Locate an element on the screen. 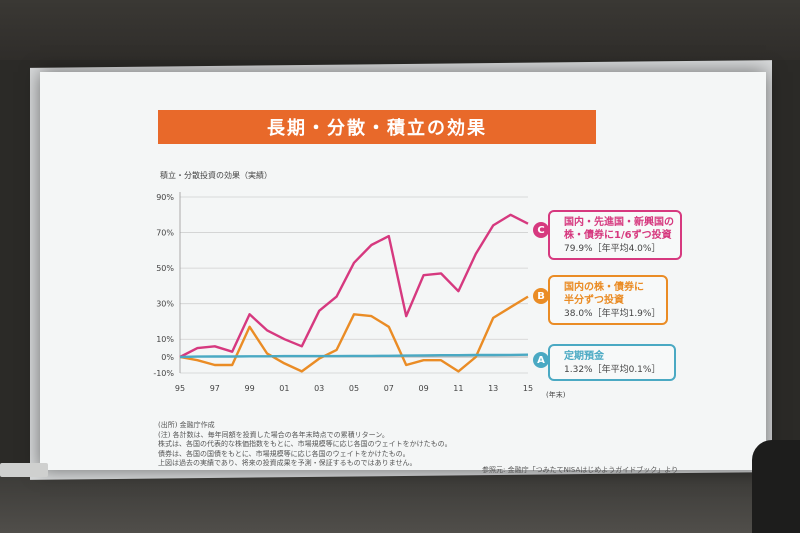 This screenshot has height=533, width=800. x-tick-label: 05 is located at coordinates (354, 388).